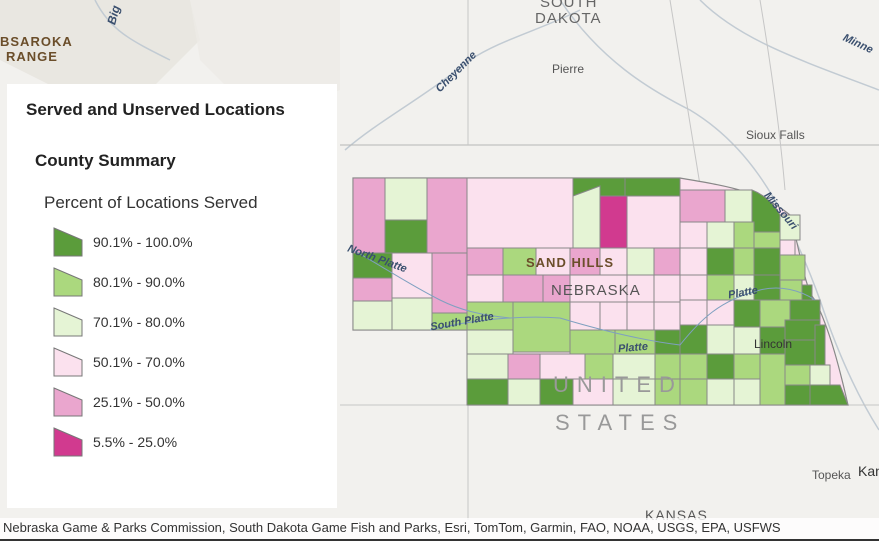  What do you see at coordinates (569, 5) in the screenshot?
I see `map-label-south: SOUTH` at bounding box center [569, 5].